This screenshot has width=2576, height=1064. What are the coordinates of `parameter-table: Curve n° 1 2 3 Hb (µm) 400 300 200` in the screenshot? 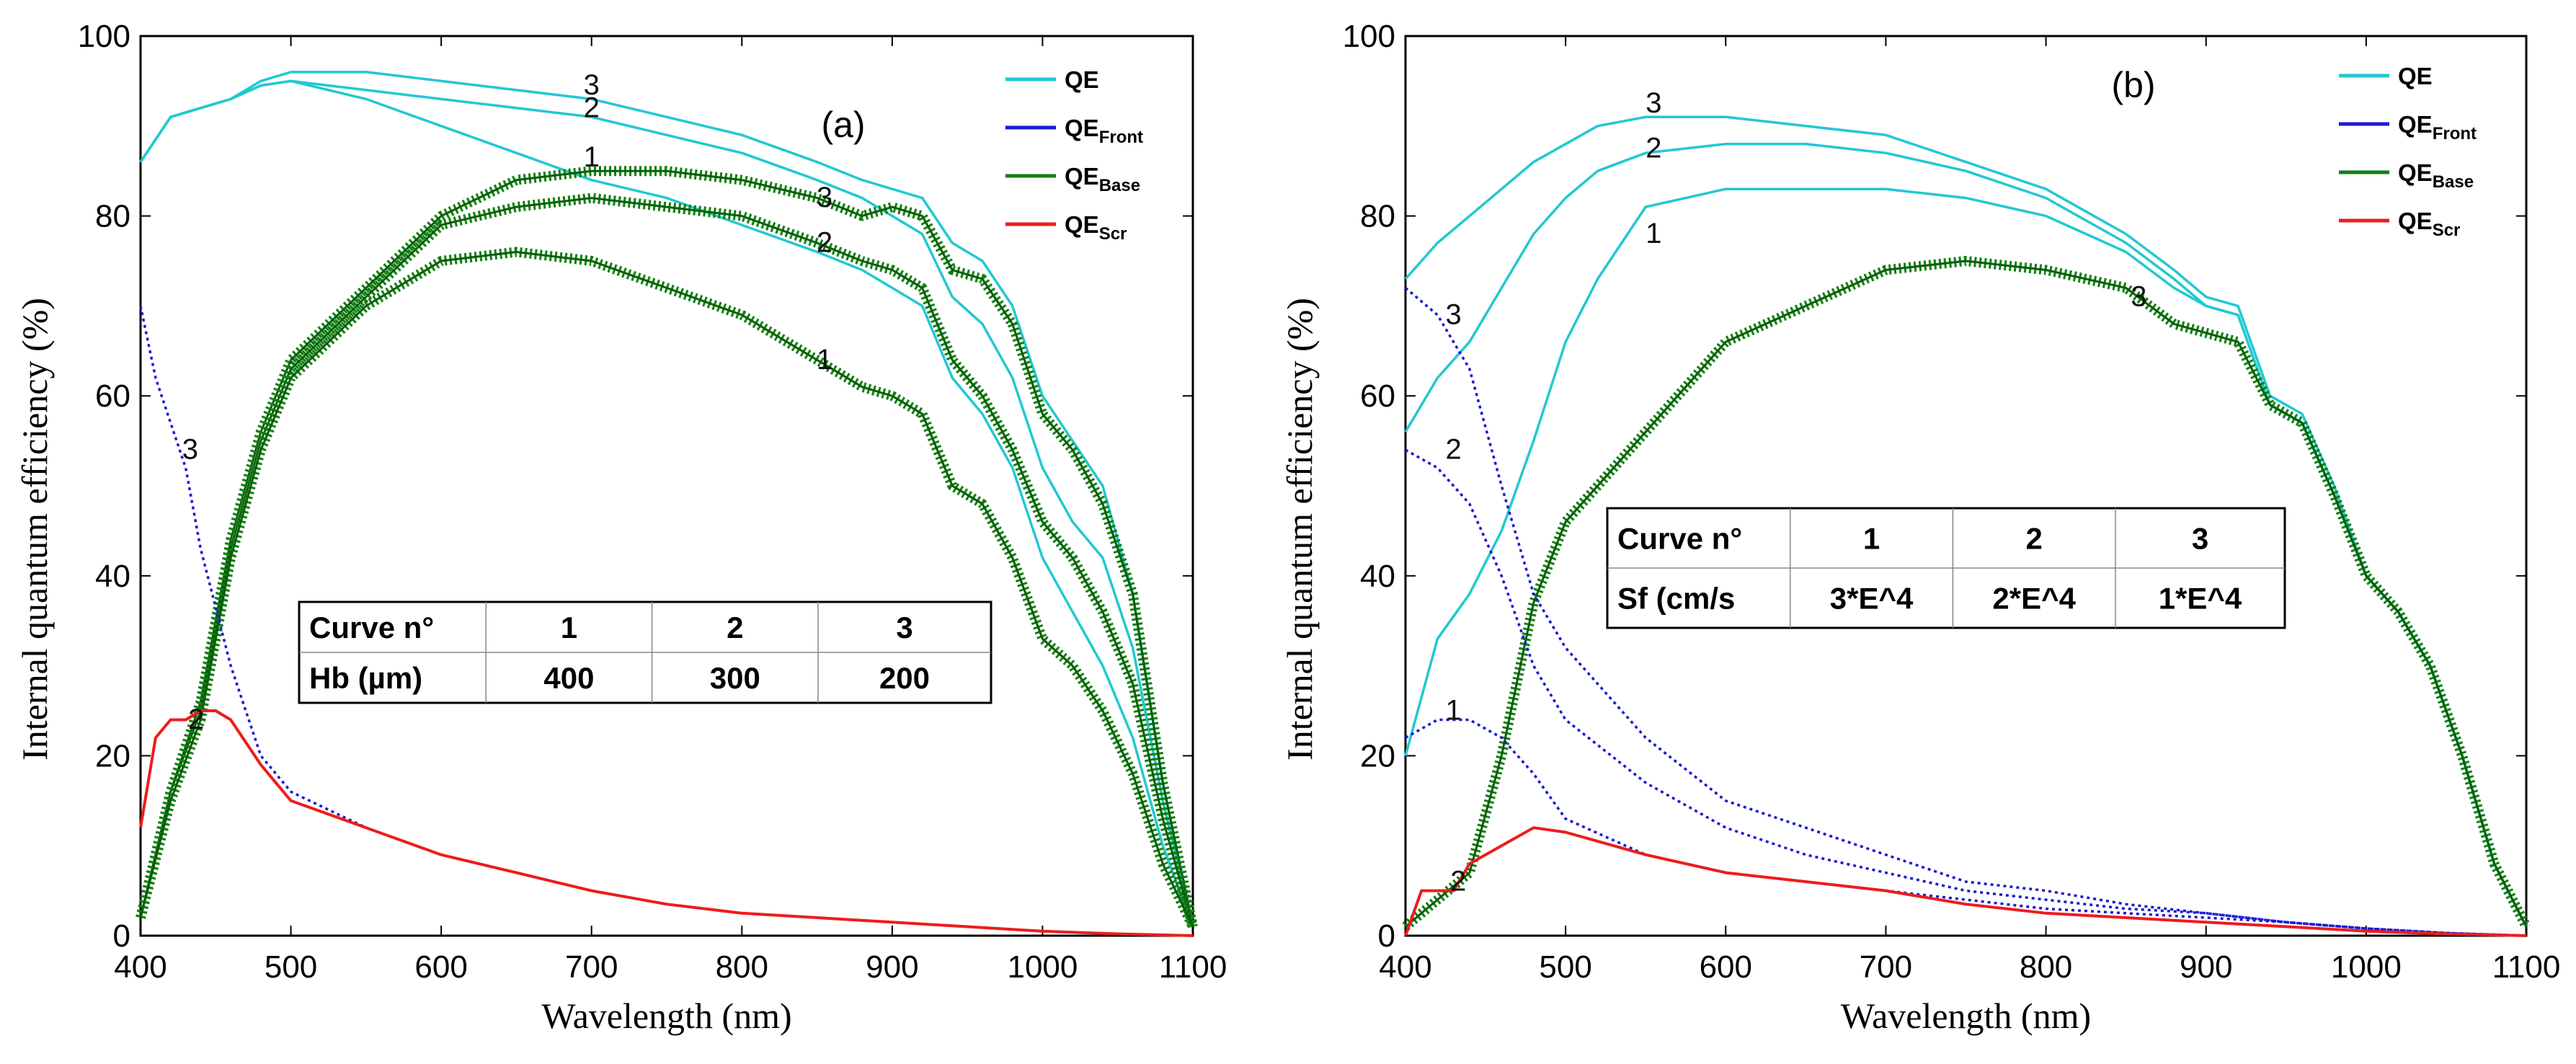 It's located at (645, 652).